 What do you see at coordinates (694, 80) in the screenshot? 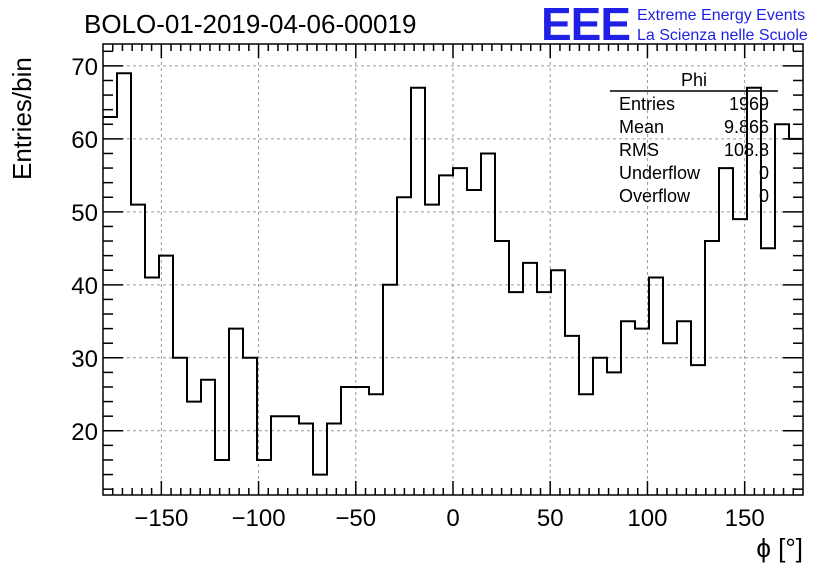
I see `stats-title: Phi` at bounding box center [694, 80].